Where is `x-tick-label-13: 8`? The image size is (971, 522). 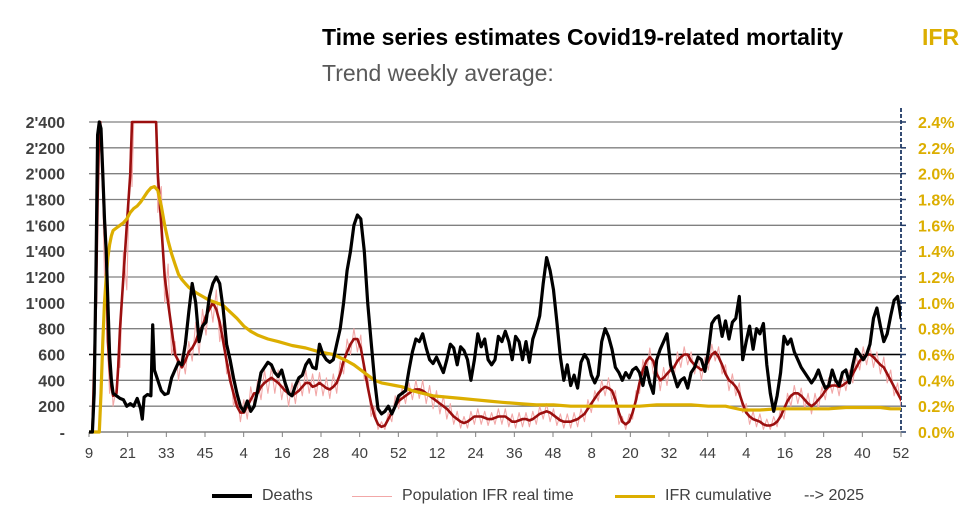
x-tick-label-13: 8 is located at coordinates (591, 453).